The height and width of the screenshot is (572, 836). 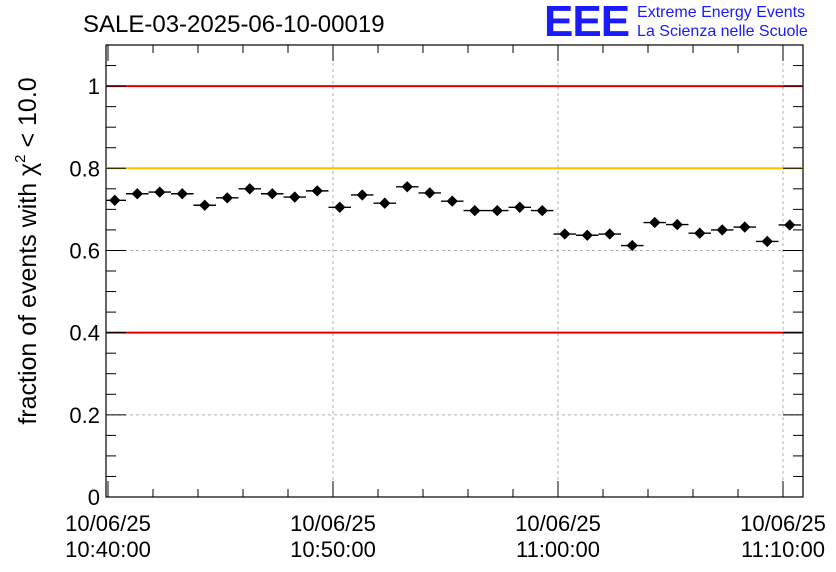 I want to click on y-axis-label-main: fraction of events with χ, so click(x=28, y=294).